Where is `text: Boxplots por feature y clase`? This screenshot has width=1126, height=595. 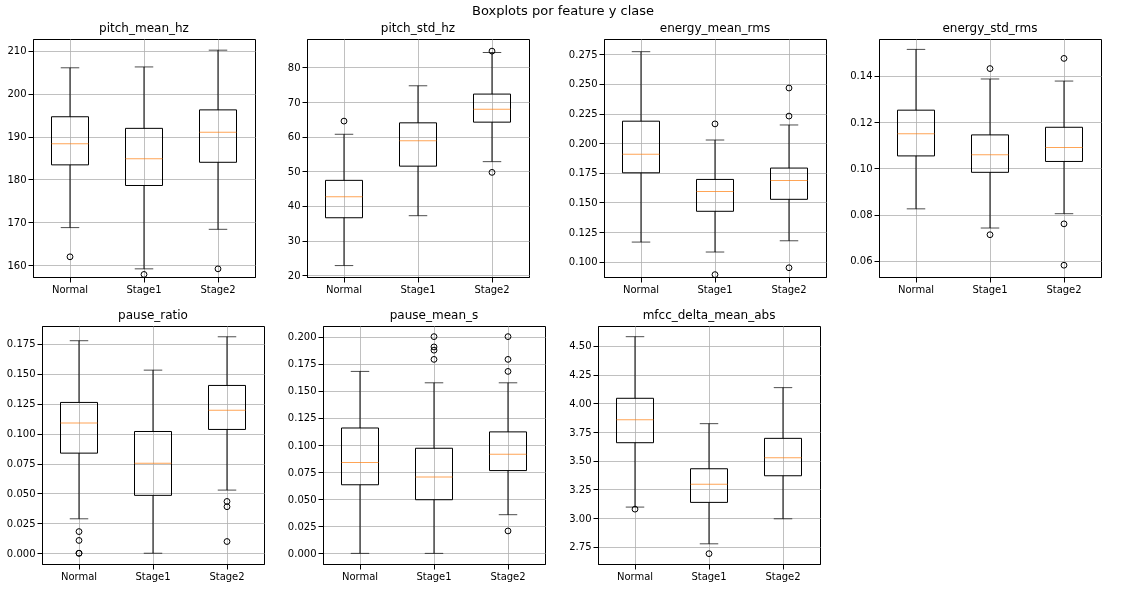
text: Boxplots por feature y clase is located at coordinates (563, 11).